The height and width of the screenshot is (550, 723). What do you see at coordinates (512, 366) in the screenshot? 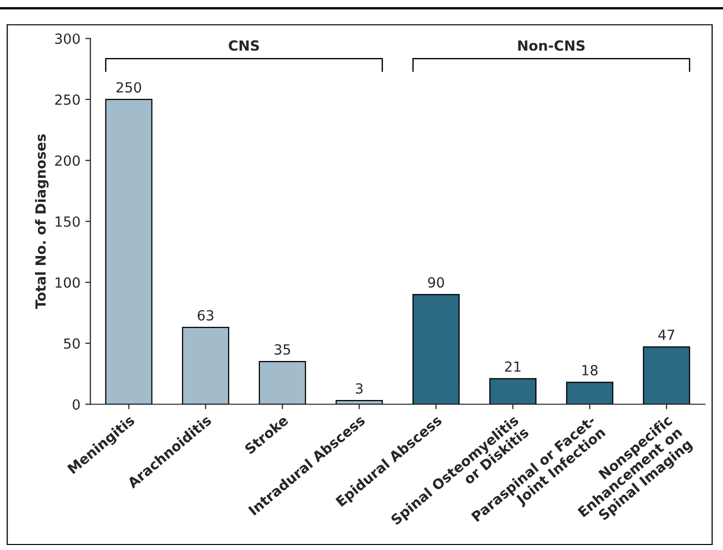
I see `data-label: 21` at bounding box center [512, 366].